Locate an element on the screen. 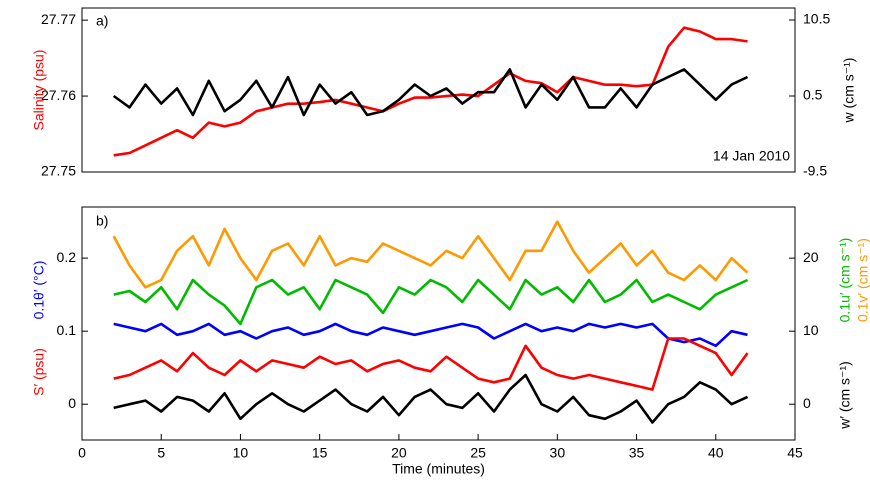  y2-tick-label: 0.5 is located at coordinates (813, 95).